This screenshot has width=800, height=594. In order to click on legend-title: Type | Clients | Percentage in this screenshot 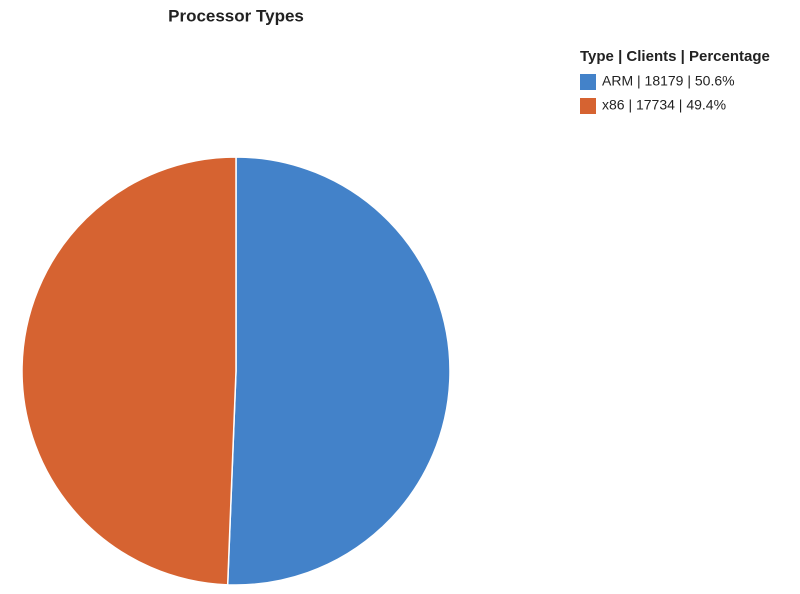, I will do `click(675, 56)`.